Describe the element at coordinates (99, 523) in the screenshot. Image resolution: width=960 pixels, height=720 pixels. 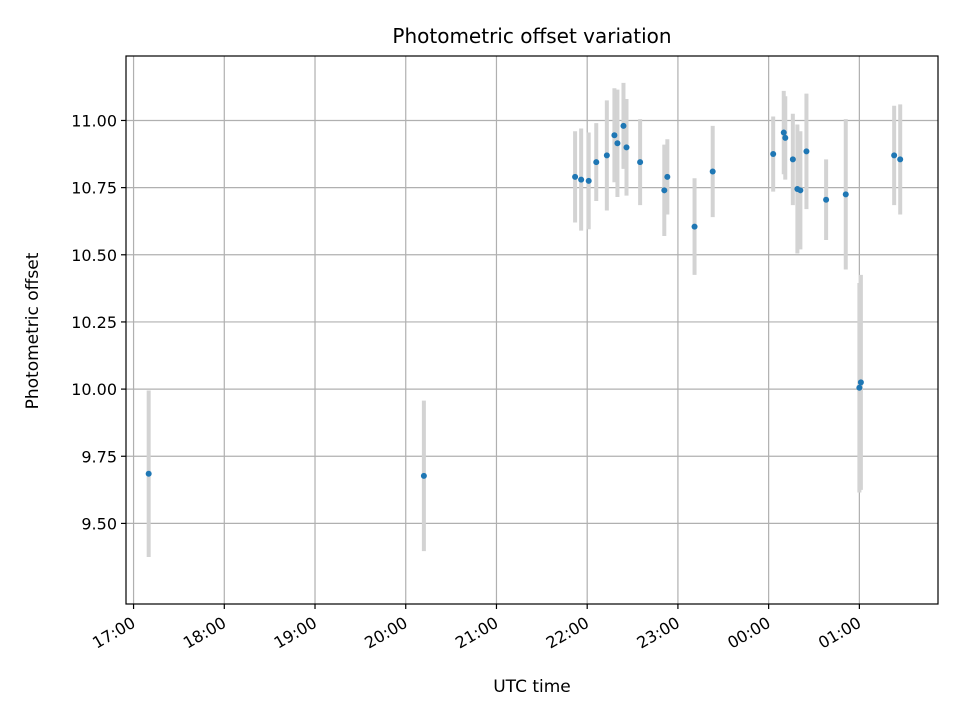
I see `y-tick-label: 9.50` at that location.